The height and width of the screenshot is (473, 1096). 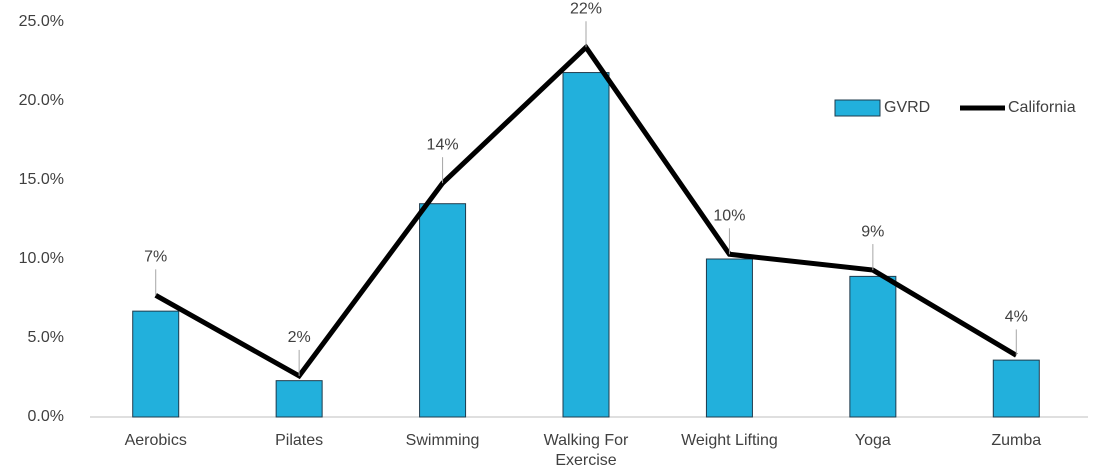 What do you see at coordinates (299, 337) in the screenshot?
I see `data-label: 2%` at bounding box center [299, 337].